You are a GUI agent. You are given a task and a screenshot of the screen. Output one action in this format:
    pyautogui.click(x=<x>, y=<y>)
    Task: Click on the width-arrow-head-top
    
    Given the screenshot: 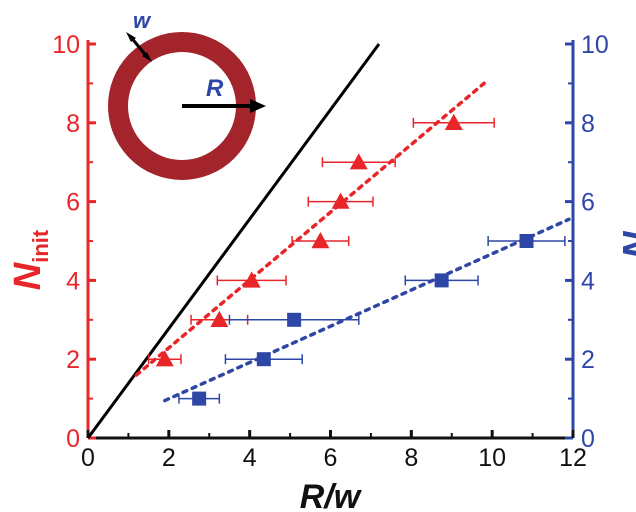 What is the action you would take?
    pyautogui.click(x=131, y=37)
    